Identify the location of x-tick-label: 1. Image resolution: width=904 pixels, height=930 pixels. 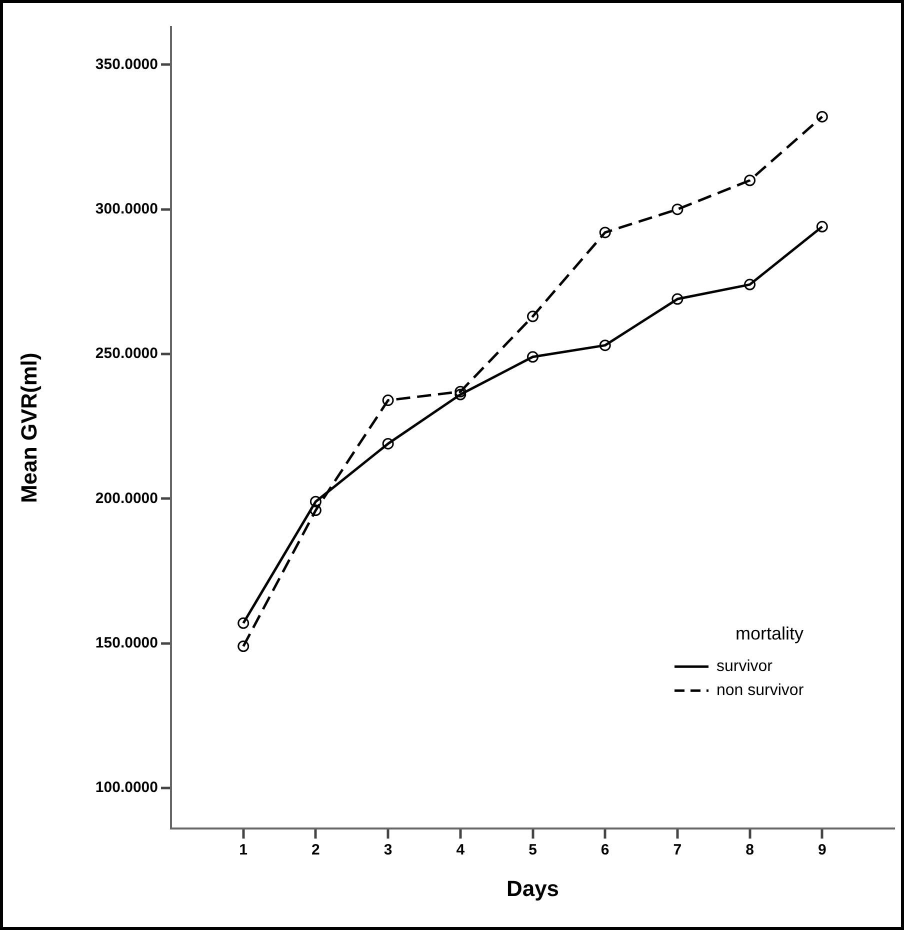
(243, 850).